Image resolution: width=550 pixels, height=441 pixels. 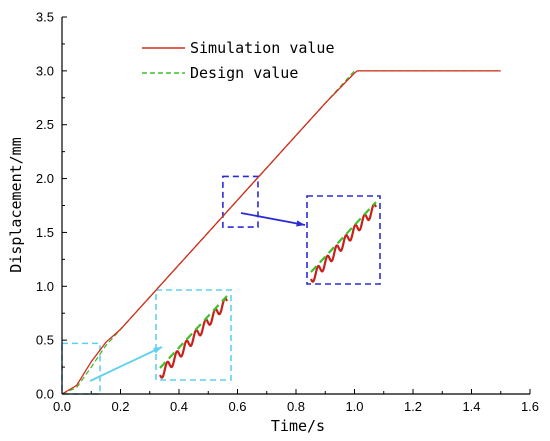 I want to click on y-tick-label-7: 3.5, so click(x=45, y=17).